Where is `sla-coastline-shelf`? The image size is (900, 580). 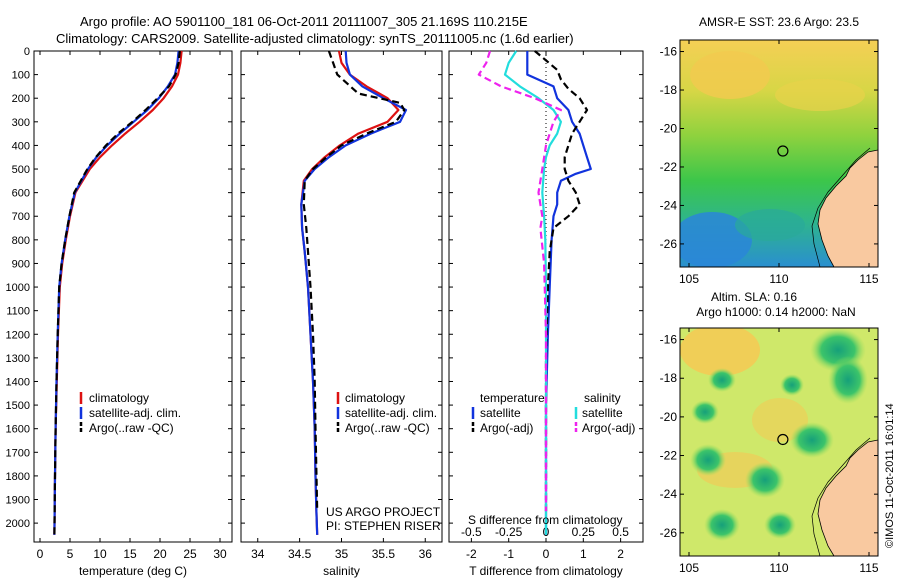 sla-coastline-shelf is located at coordinates (841, 496).